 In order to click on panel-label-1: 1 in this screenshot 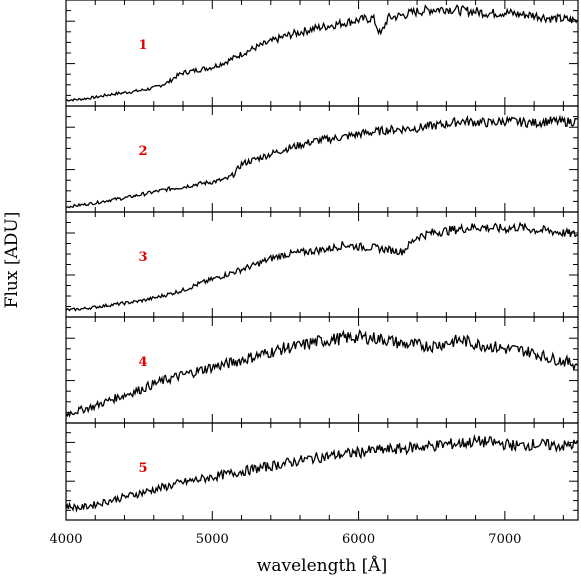, I will do `click(142, 45)`.